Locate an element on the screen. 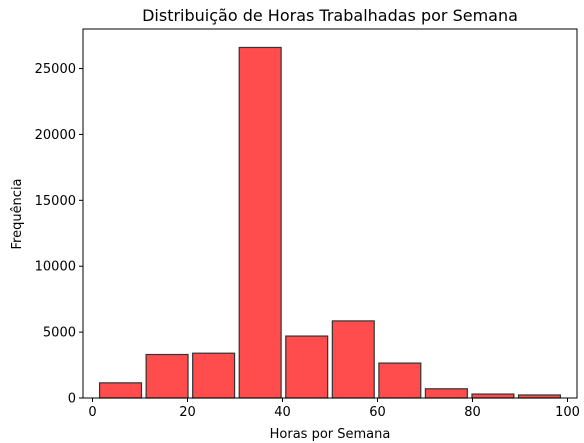 The image size is (584, 443). y-tick-label: 20000 is located at coordinates (55, 135).